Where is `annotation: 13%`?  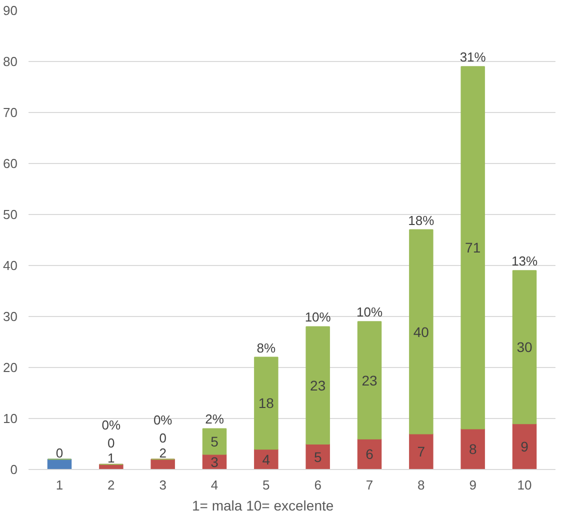
annotation: 13% is located at coordinates (524, 261).